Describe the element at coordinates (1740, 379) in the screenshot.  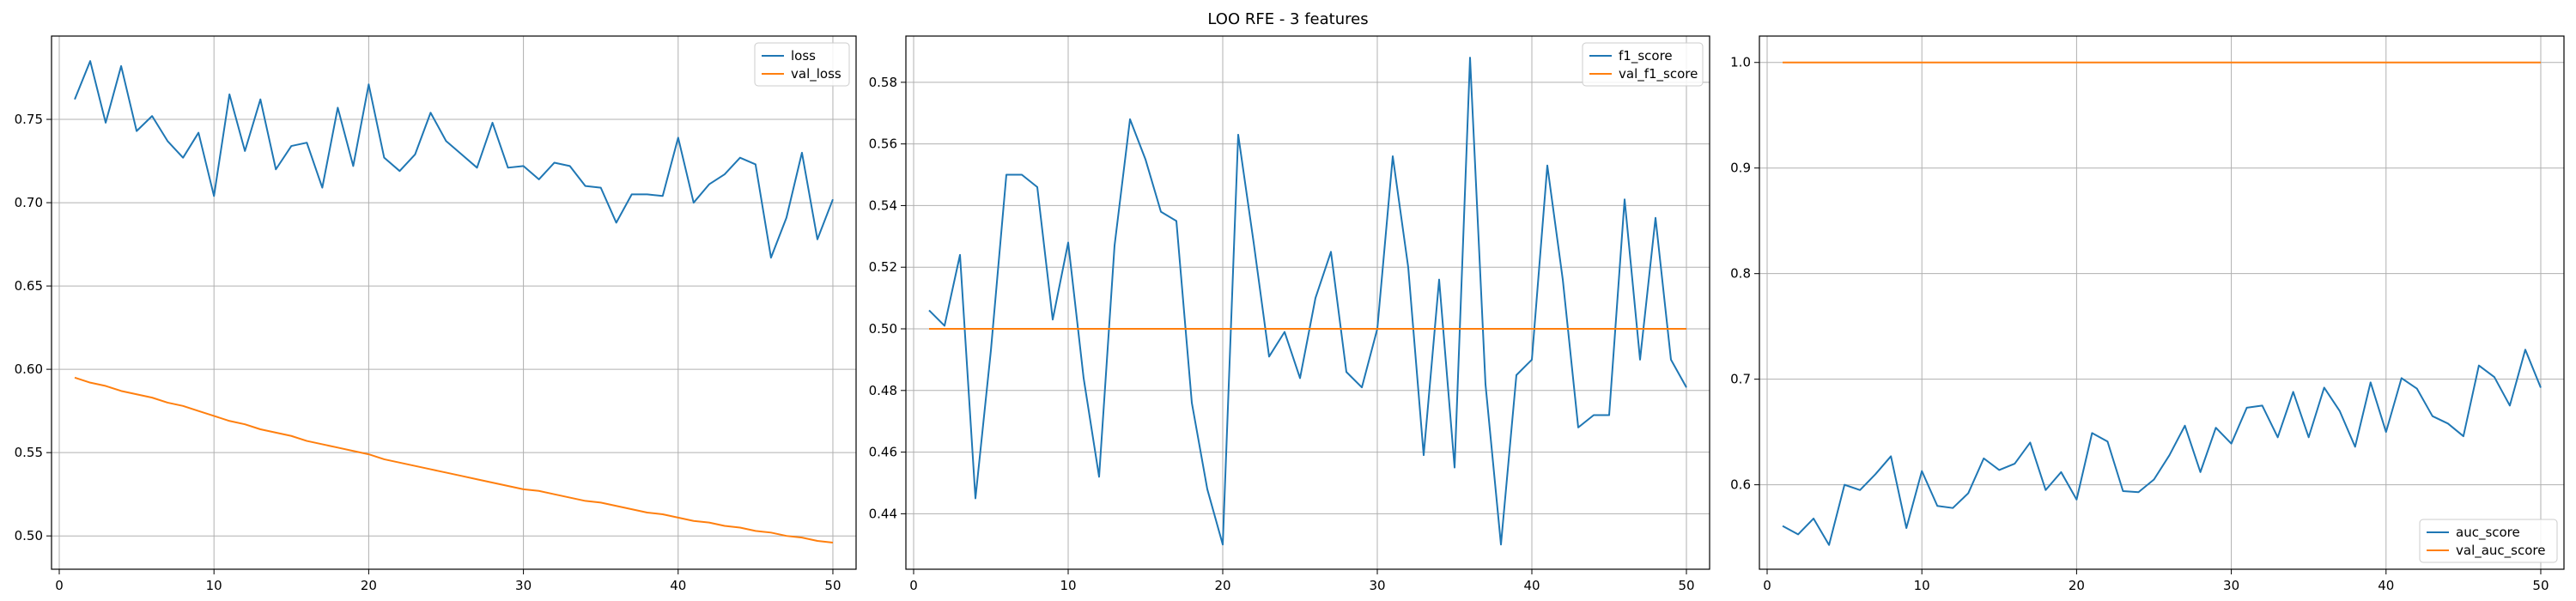
I see `y-tick-label-1: 0.7` at that location.